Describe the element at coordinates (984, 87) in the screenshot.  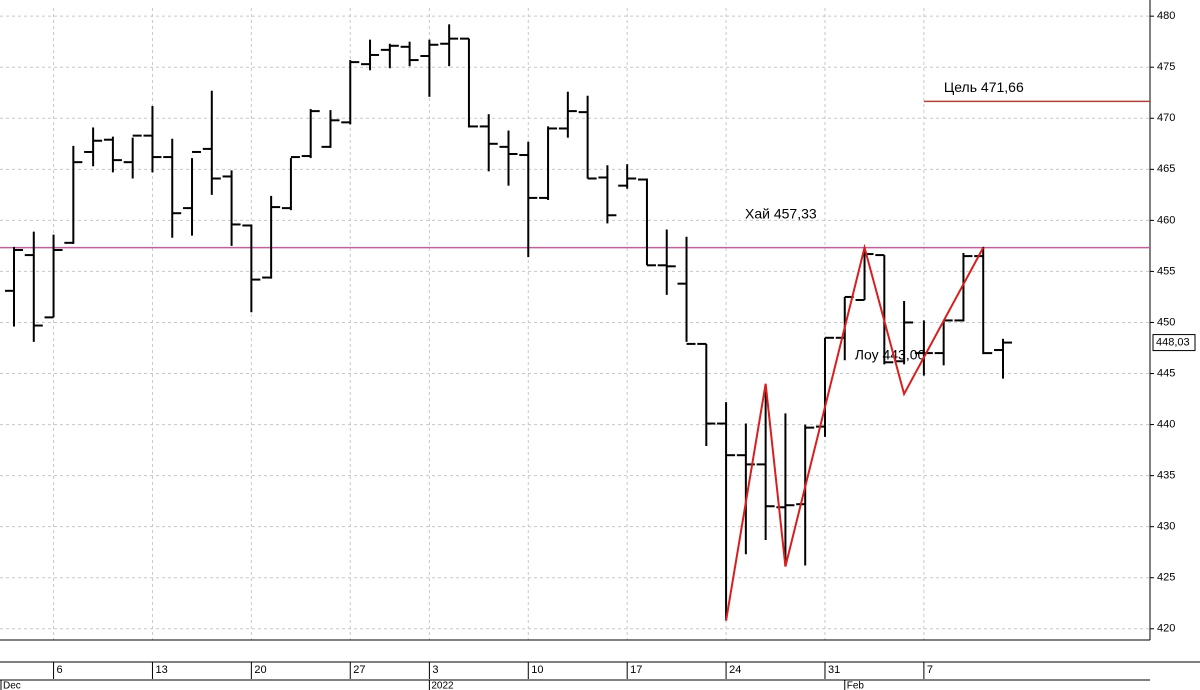
I see `level-label: Цель 471,66` at that location.